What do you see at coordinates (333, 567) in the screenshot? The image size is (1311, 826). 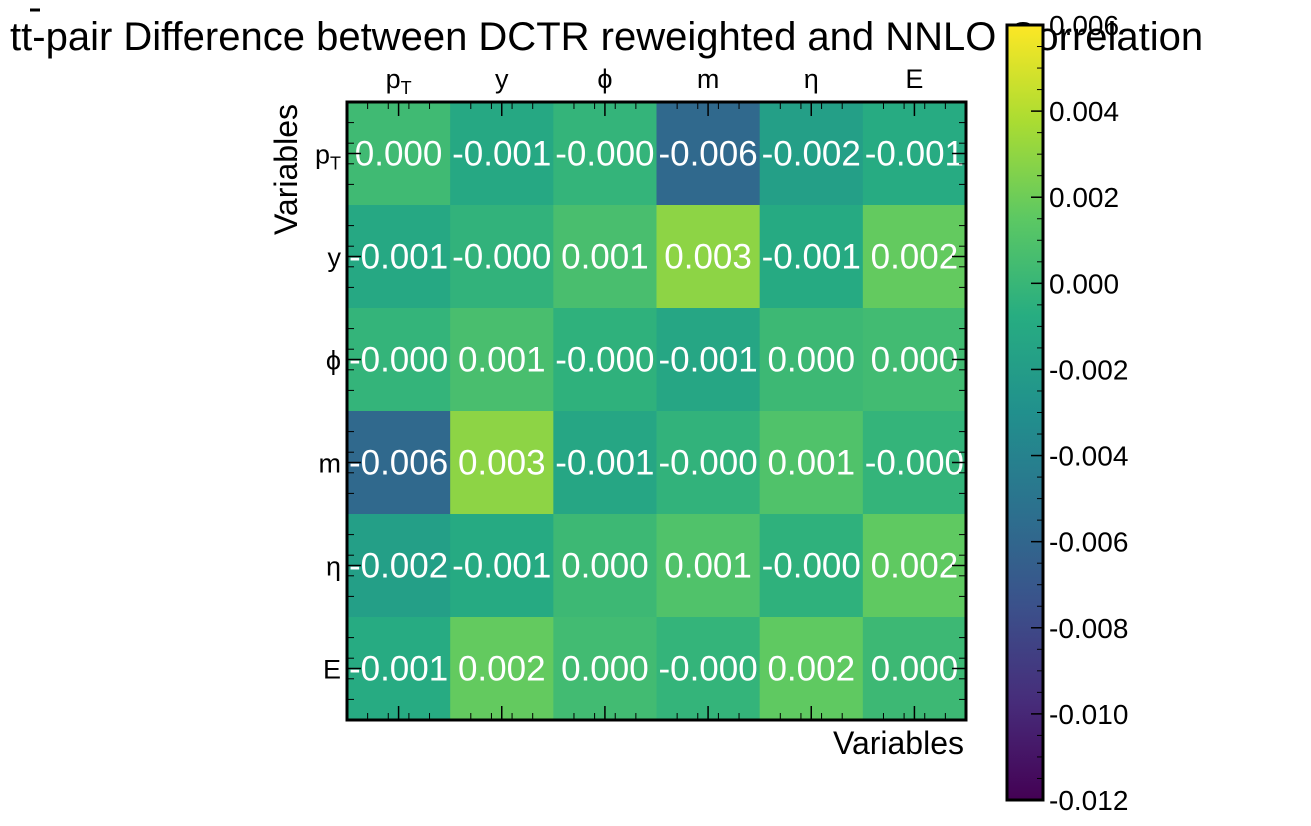 I see `y-tick-label: η` at bounding box center [333, 567].